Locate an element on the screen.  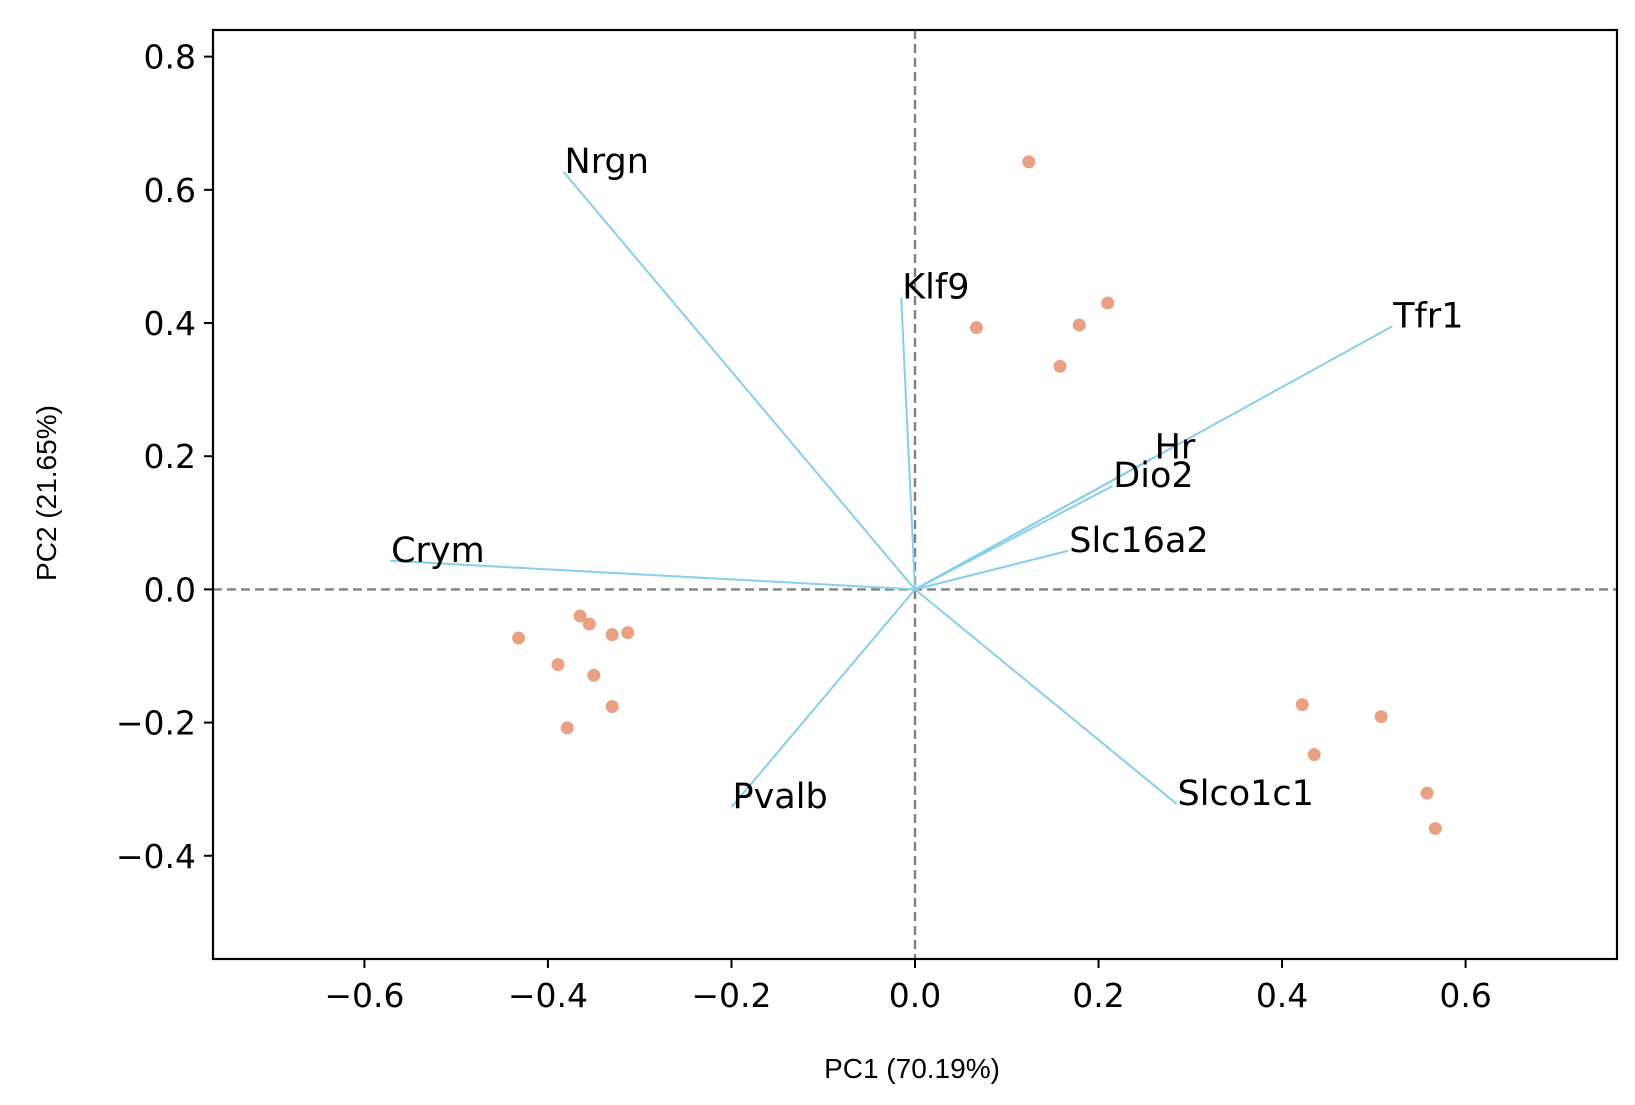
x-axis-title: PC1 (70.19%) is located at coordinates (912, 1068).